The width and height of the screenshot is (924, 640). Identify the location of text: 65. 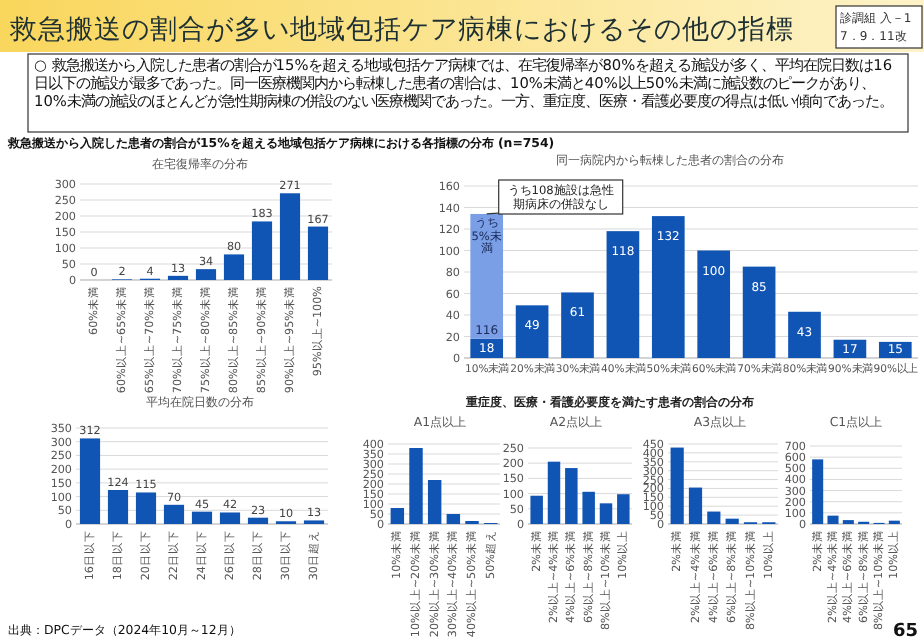
(905, 631).